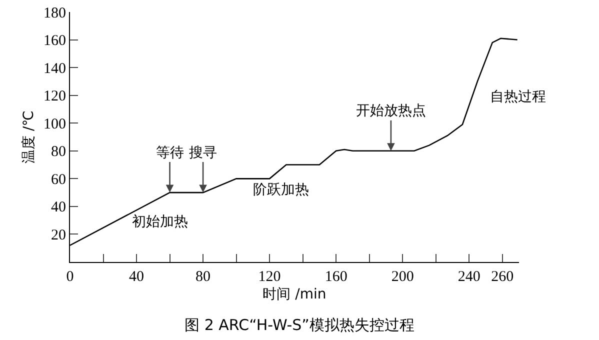  Describe the element at coordinates (203, 277) in the screenshot. I see `x-tick-label: 80` at that location.